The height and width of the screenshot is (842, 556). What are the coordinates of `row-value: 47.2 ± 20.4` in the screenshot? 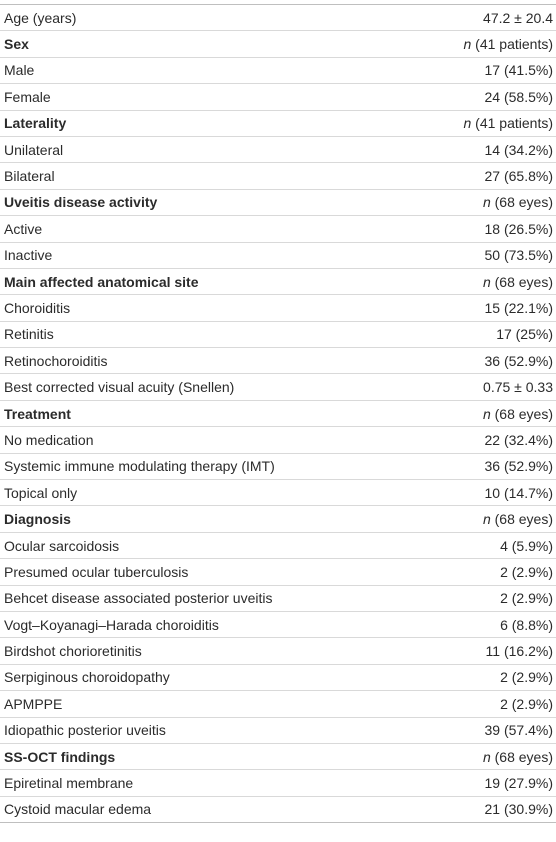 It's located at (484, 17).